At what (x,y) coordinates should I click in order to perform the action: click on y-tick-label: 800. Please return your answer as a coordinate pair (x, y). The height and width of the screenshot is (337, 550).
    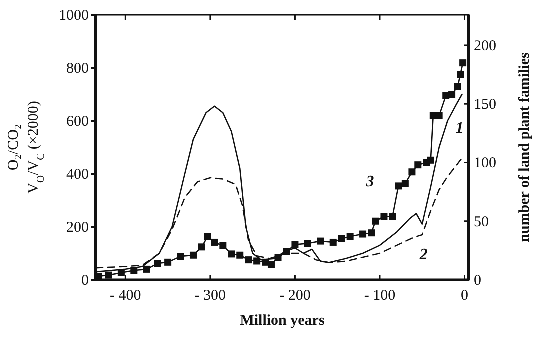
    Looking at the image, I should click on (77, 69).